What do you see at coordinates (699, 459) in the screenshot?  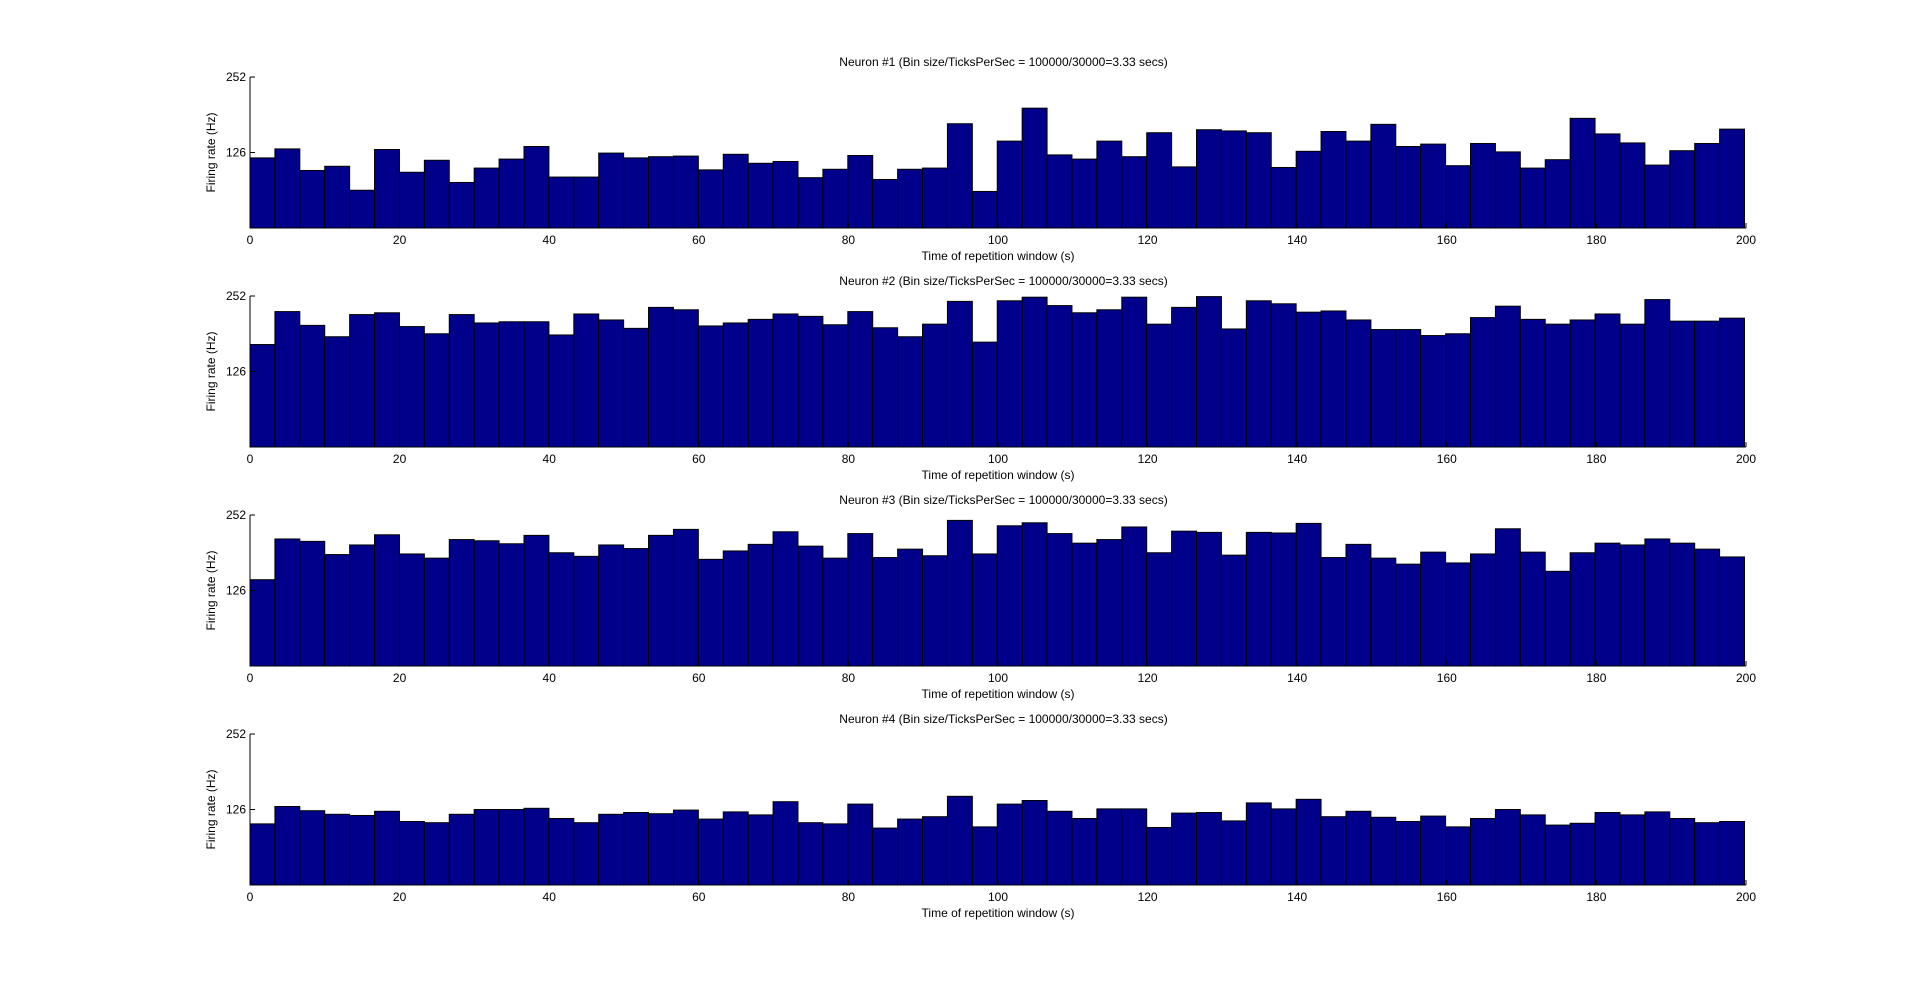 I see `subplot-2-xtick-label: 60` at bounding box center [699, 459].